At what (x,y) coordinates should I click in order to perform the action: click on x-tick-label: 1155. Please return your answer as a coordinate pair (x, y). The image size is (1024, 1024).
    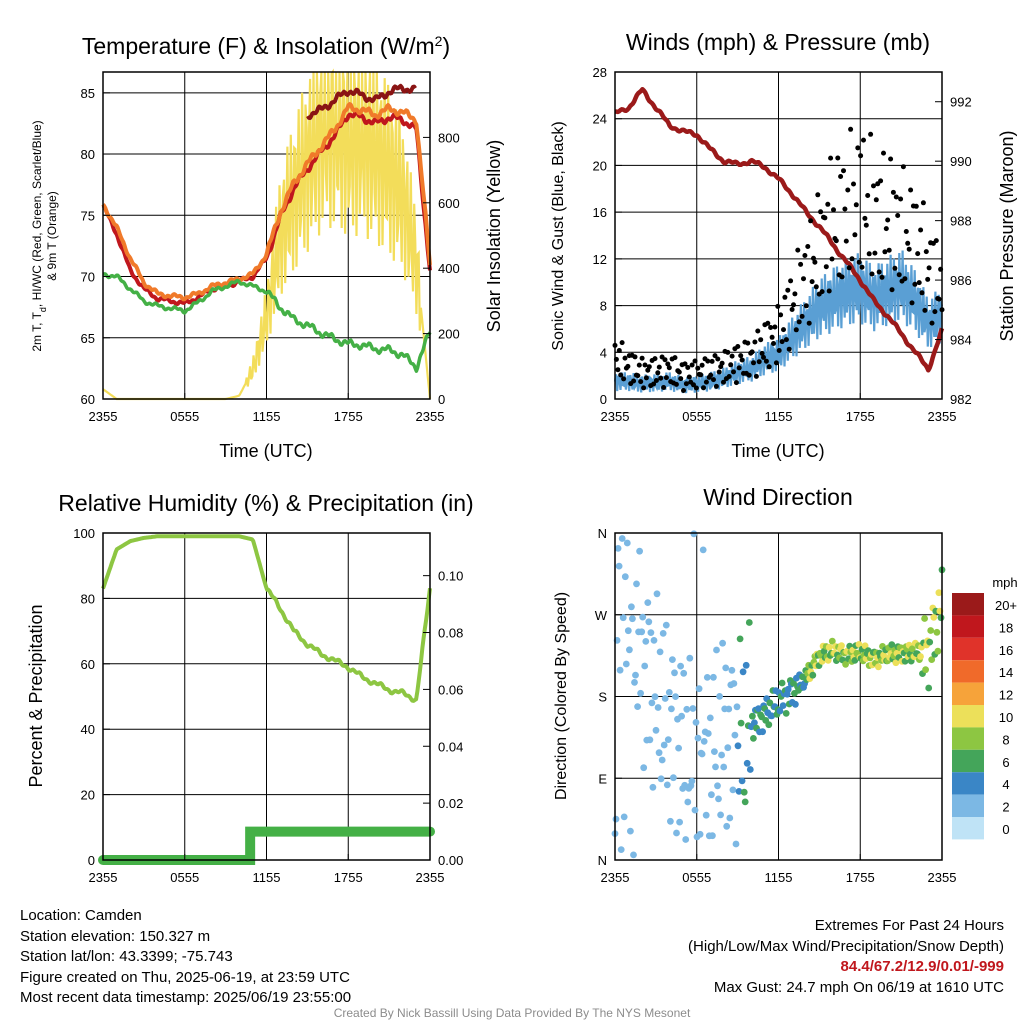
    Looking at the image, I should click on (779, 877).